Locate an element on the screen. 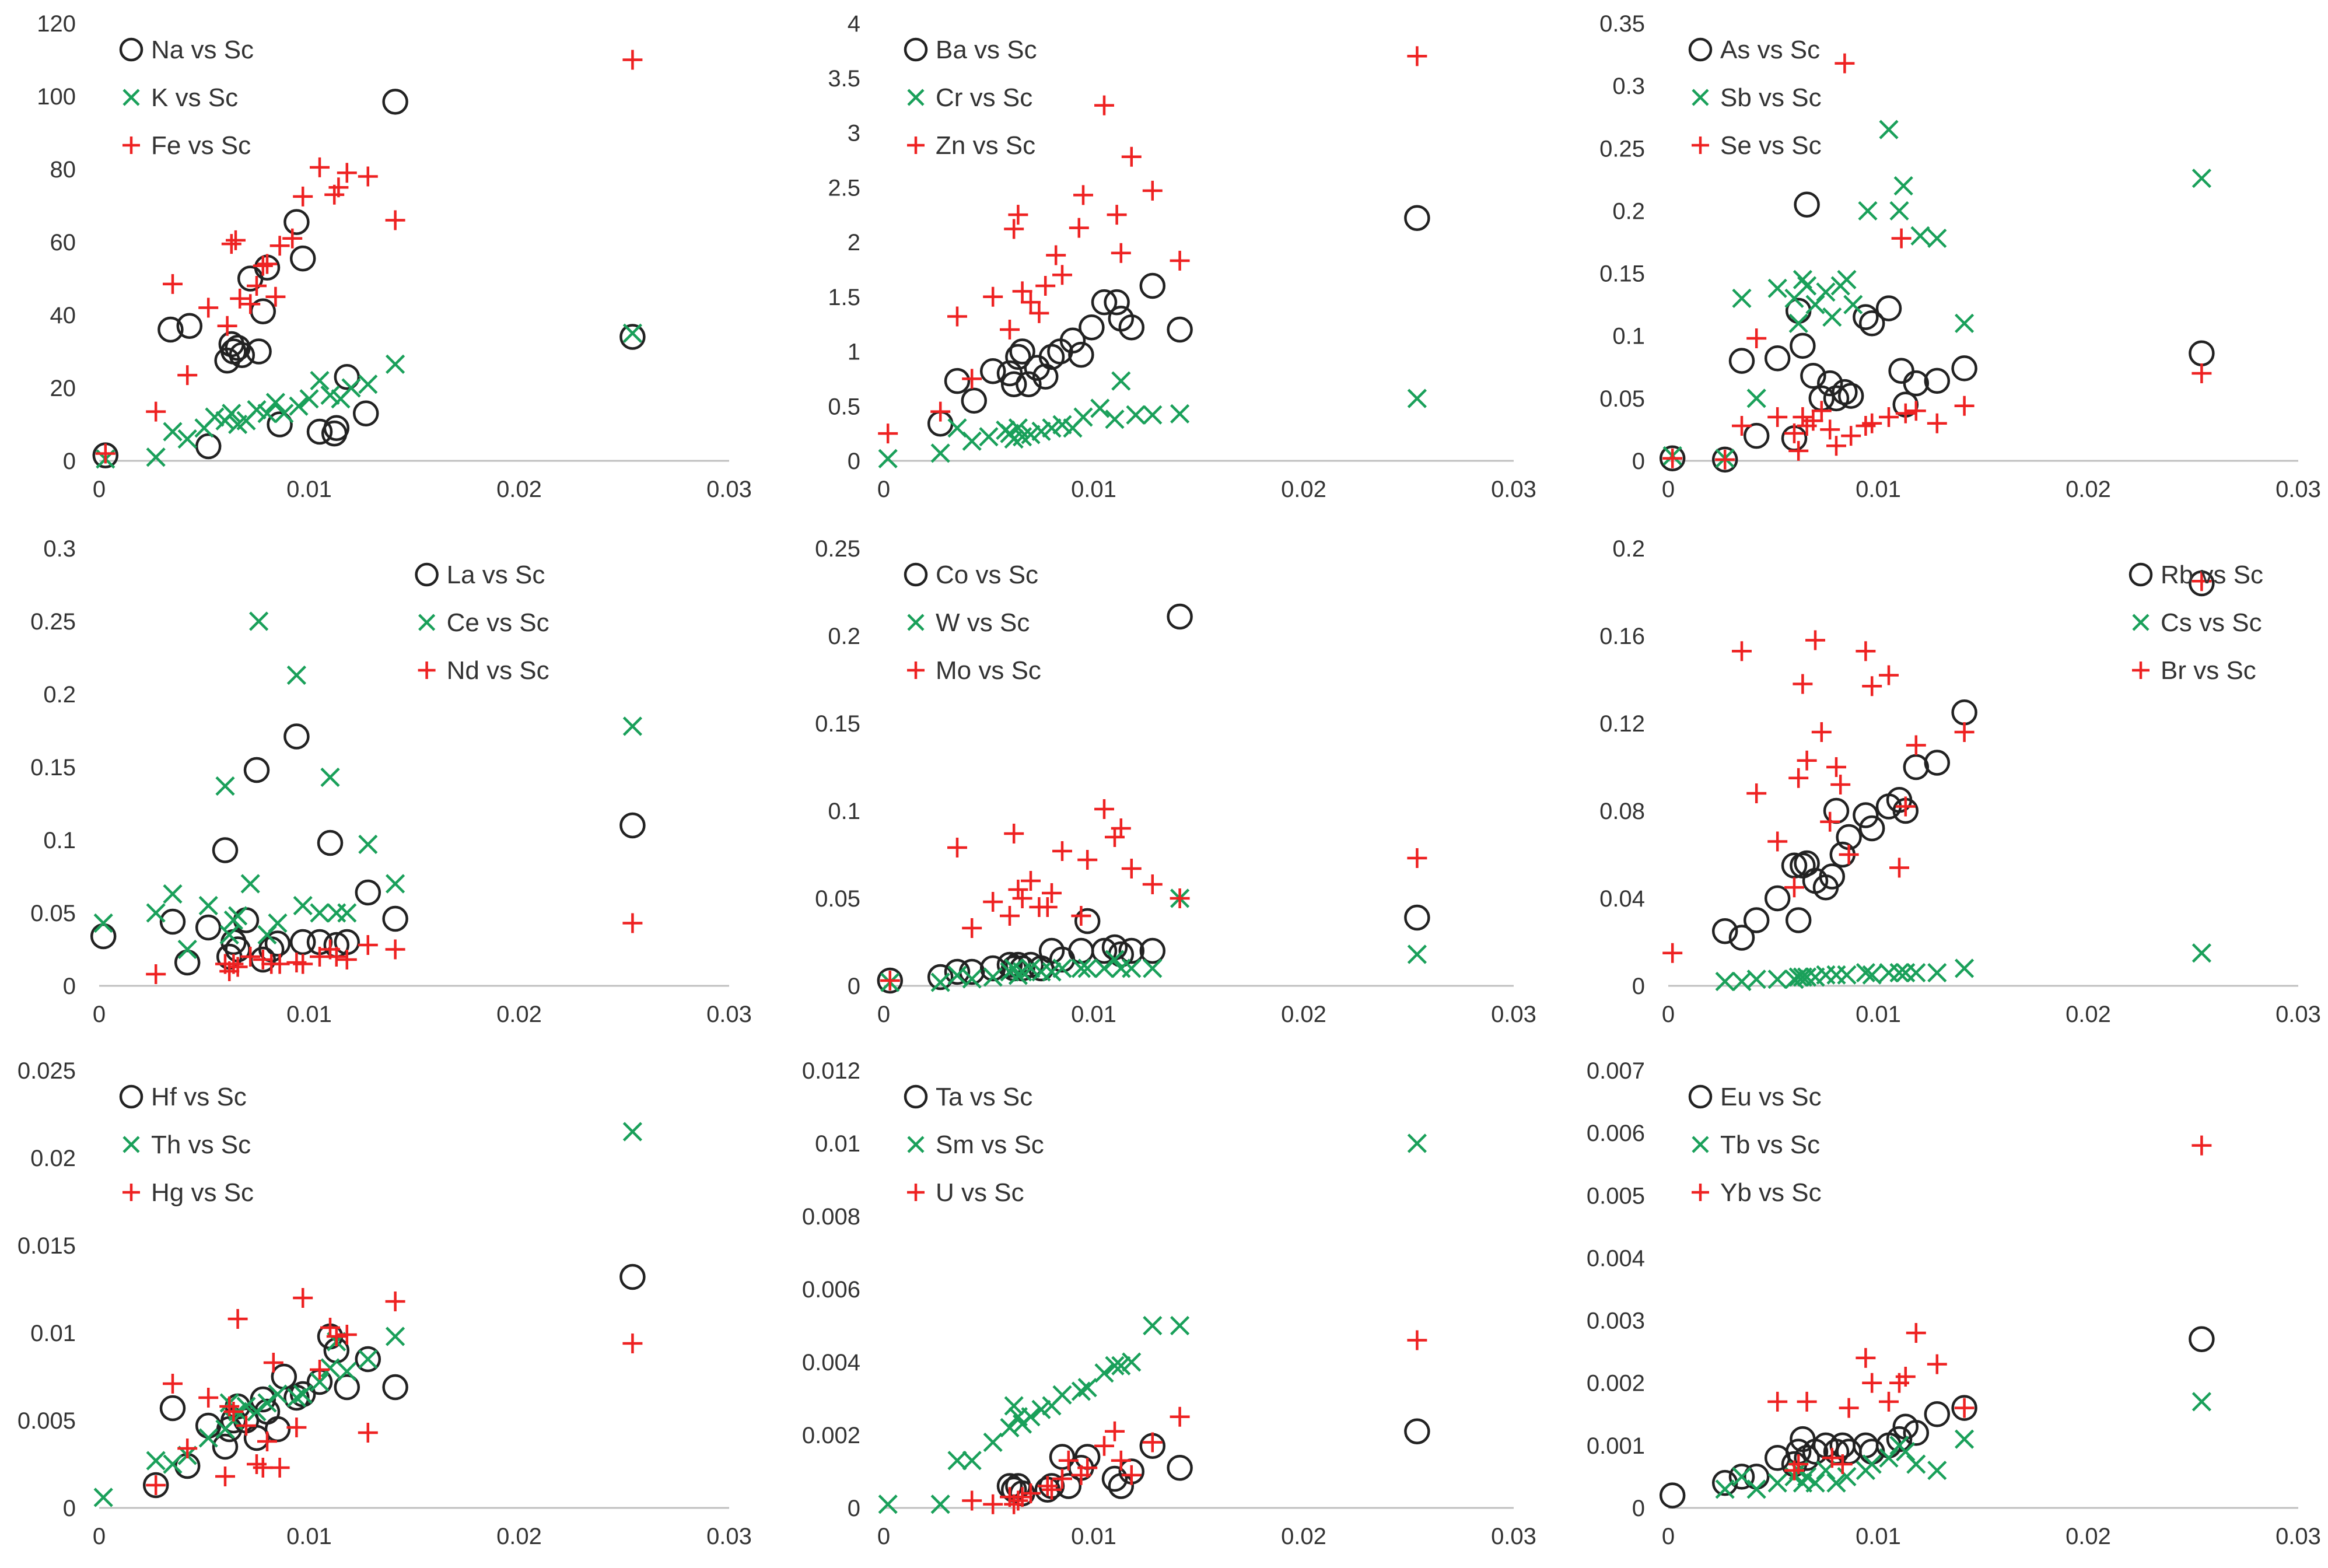 The image size is (2328, 1568). legend: Rb vs Sc Cs vs Sc Br vs Sc is located at coordinates (2196, 623).